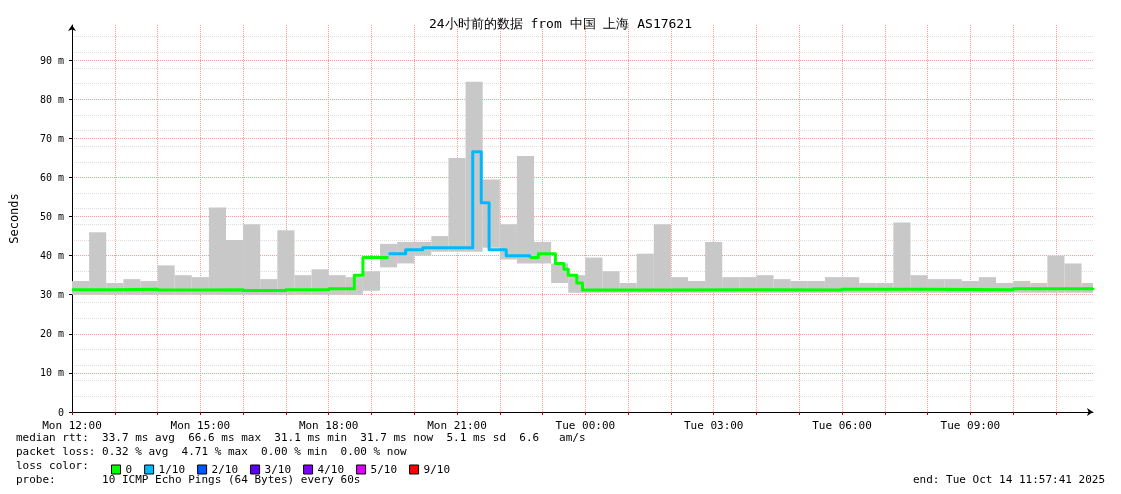 Image resolution: width=1121 pixels, height=494 pixels. What do you see at coordinates (384, 469) in the screenshot?
I see `legend-label: 5/10` at bounding box center [384, 469].